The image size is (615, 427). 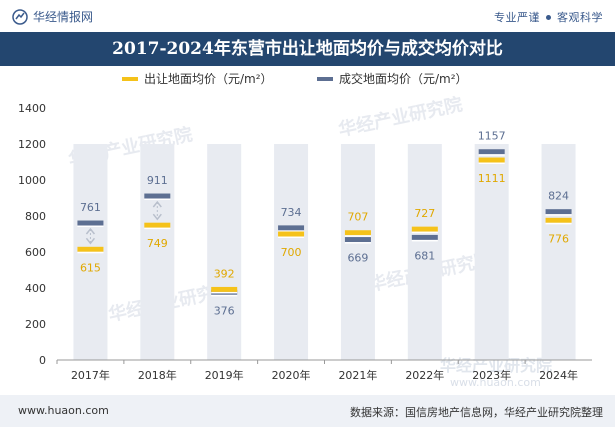 What do you see at coordinates (208, 79) in the screenshot?
I see `legend-label-1: 出让地面均价（元/m²）` at bounding box center [208, 79].